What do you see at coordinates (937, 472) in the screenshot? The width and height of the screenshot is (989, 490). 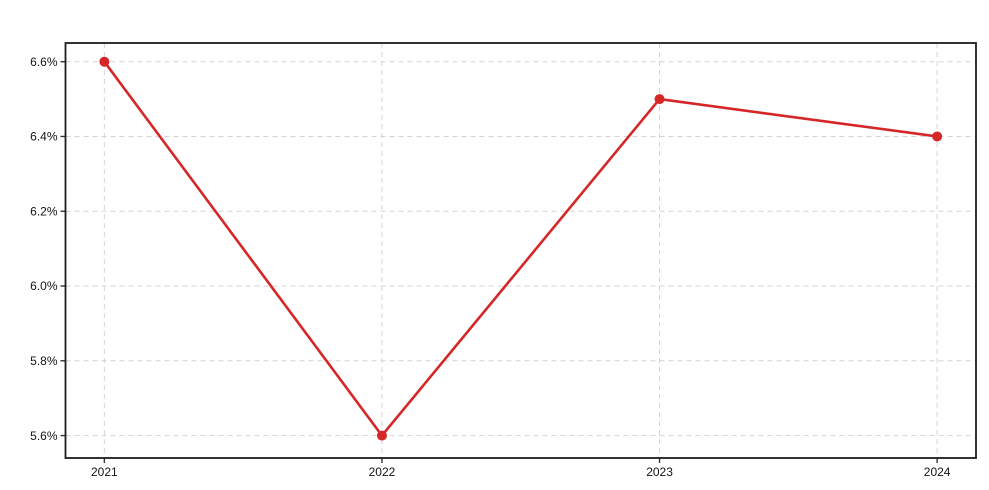 I see `x-tick-label: 2024` at bounding box center [937, 472].